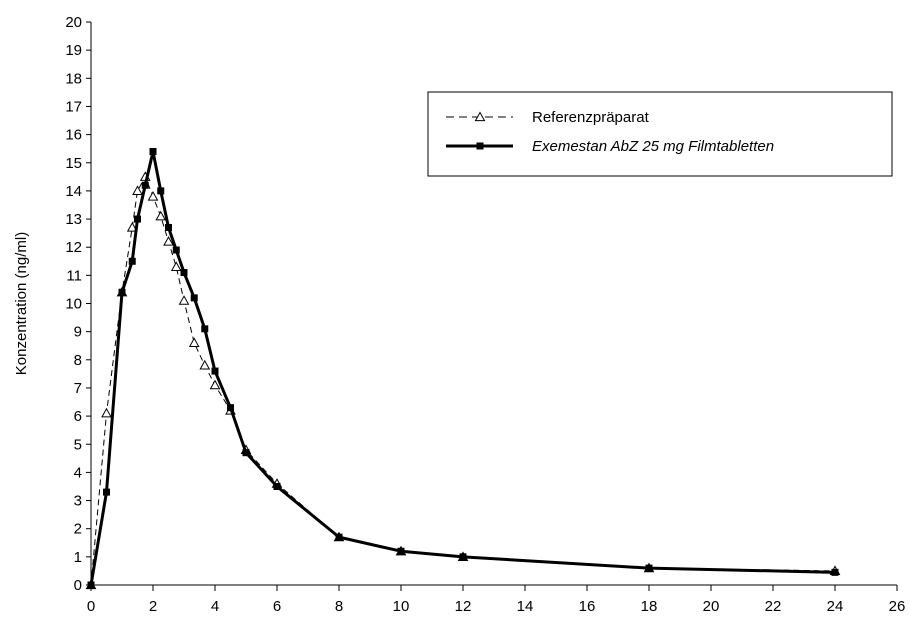 This screenshot has height=628, width=910. What do you see at coordinates (835, 606) in the screenshot?
I see `x-tick-label: 24` at bounding box center [835, 606].